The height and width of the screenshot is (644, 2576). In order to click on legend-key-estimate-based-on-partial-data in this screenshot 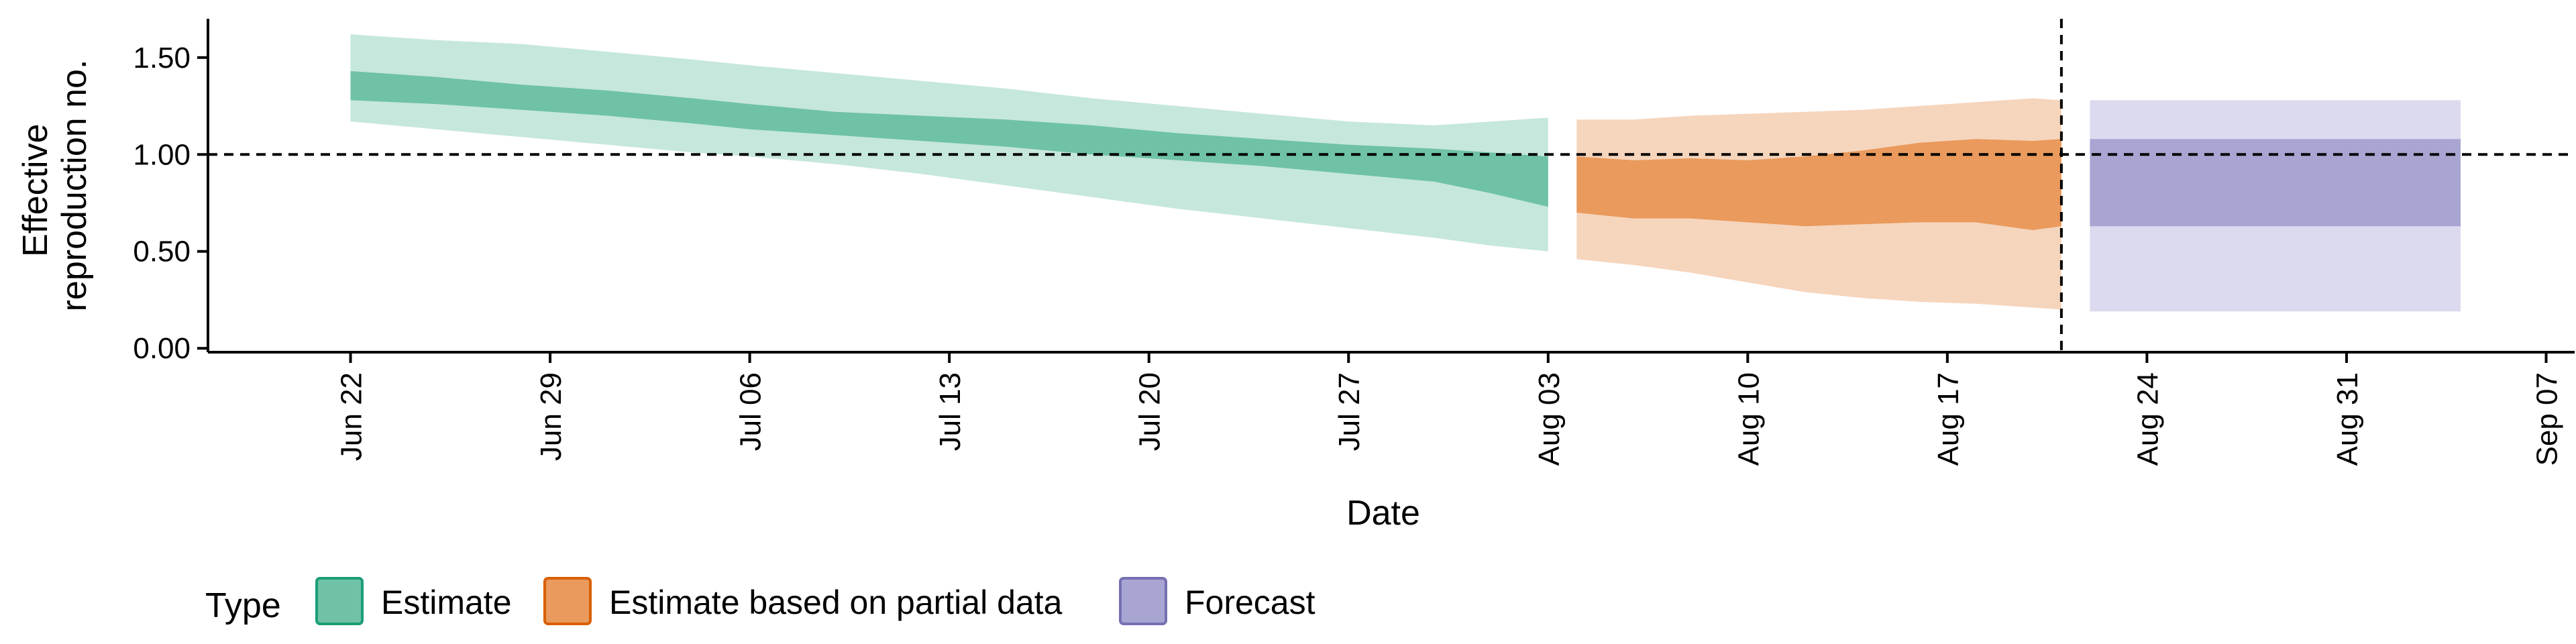, I will do `click(567, 601)`.